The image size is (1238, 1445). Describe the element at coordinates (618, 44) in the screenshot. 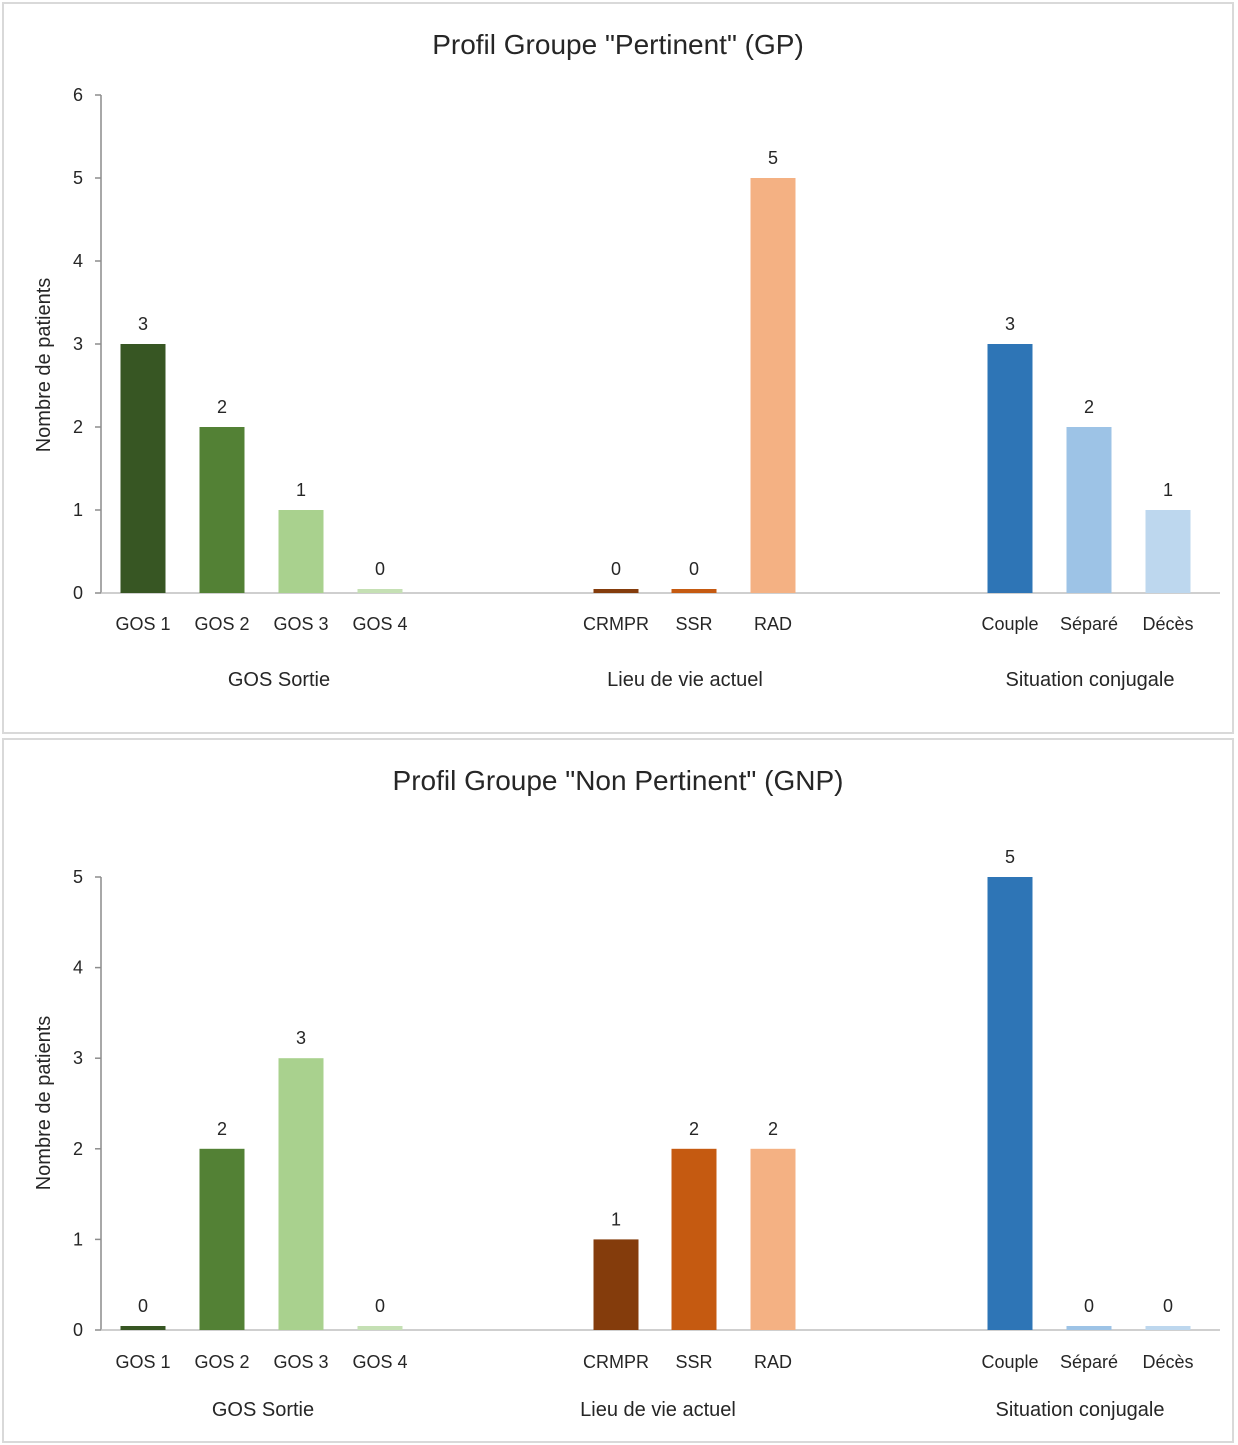

I see `chart-title: Profil Groupe "Pertinent" (GP)` at that location.